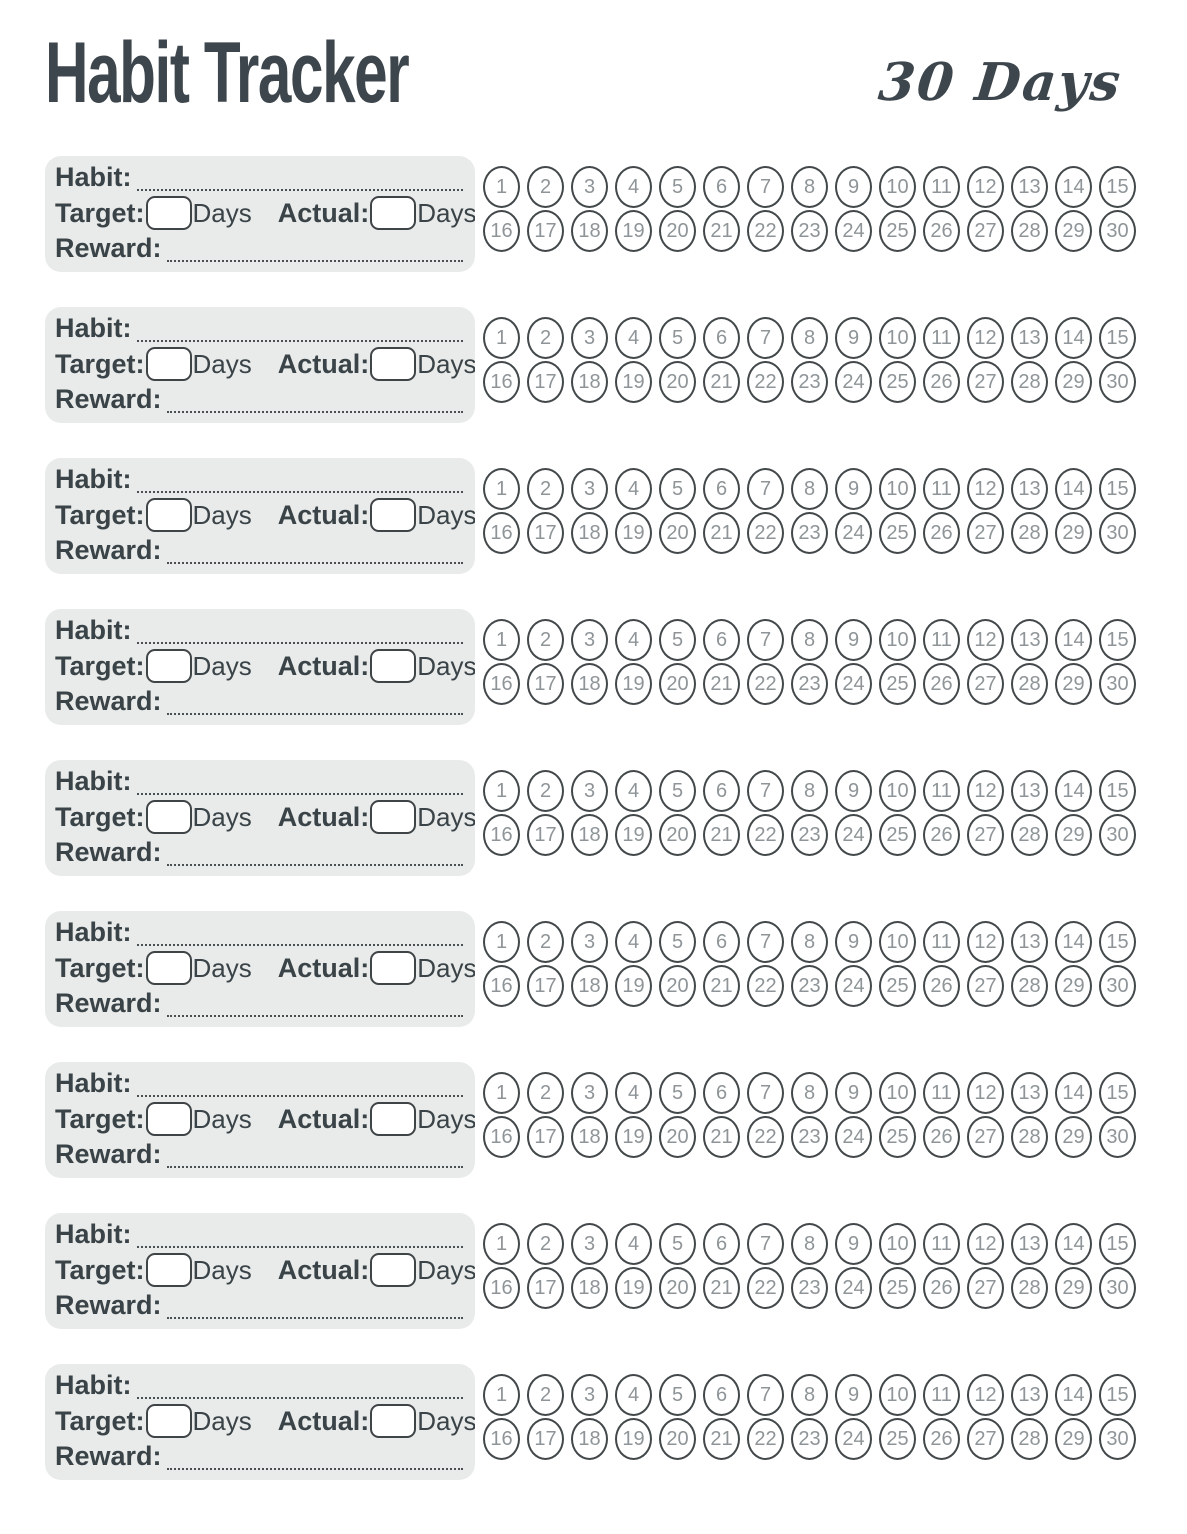  I want to click on day-circle: 17, so click(545, 231).